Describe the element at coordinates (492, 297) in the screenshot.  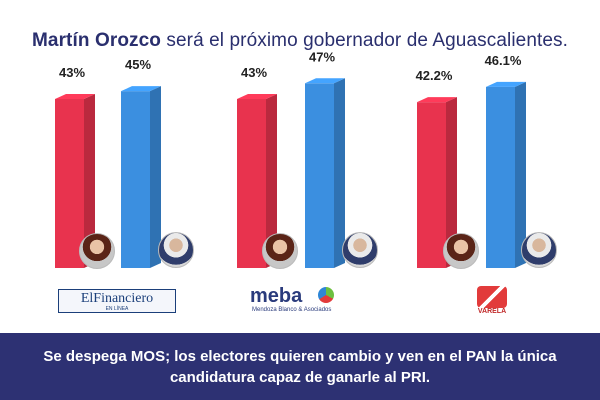
I see `varela-logo-mark` at that location.